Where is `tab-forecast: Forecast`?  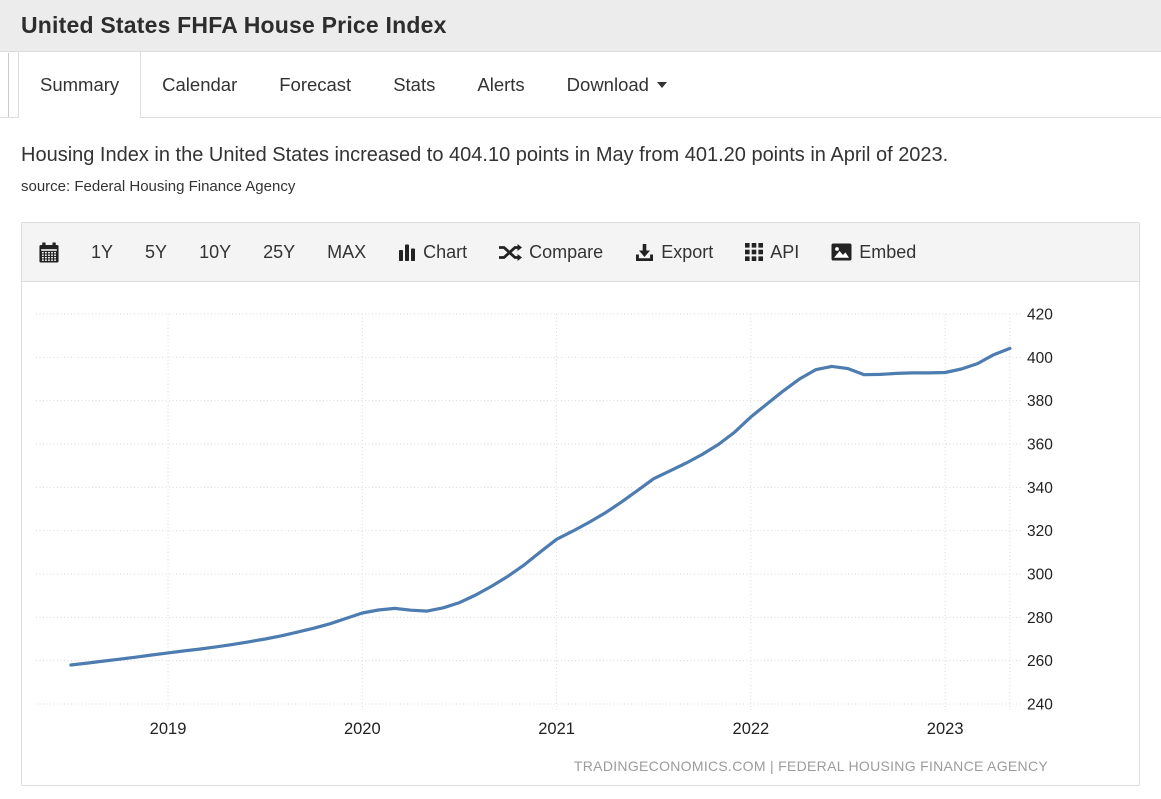
tab-forecast: Forecast is located at coordinates (315, 84).